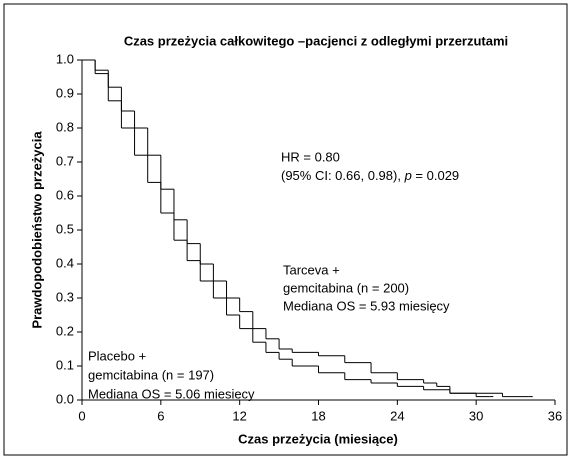 The image size is (572, 459). Describe the element at coordinates (343, 175) in the screenshot. I see `annotation: (95% CI: 0.66, 0.98),` at that location.